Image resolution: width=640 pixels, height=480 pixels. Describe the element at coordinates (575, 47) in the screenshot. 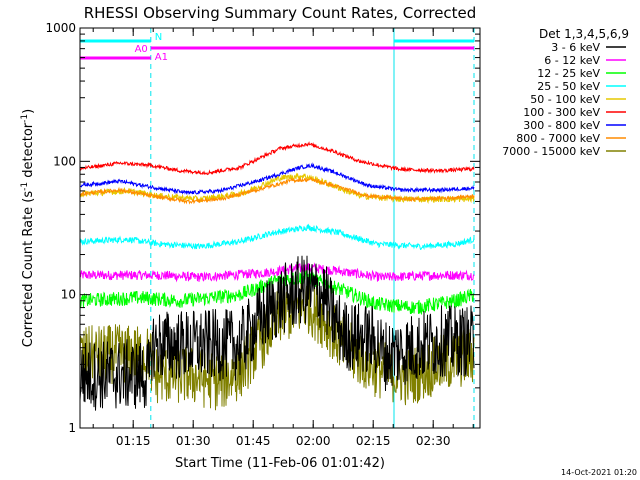

I see `legend-label: 3 - 6 keV` at that location.